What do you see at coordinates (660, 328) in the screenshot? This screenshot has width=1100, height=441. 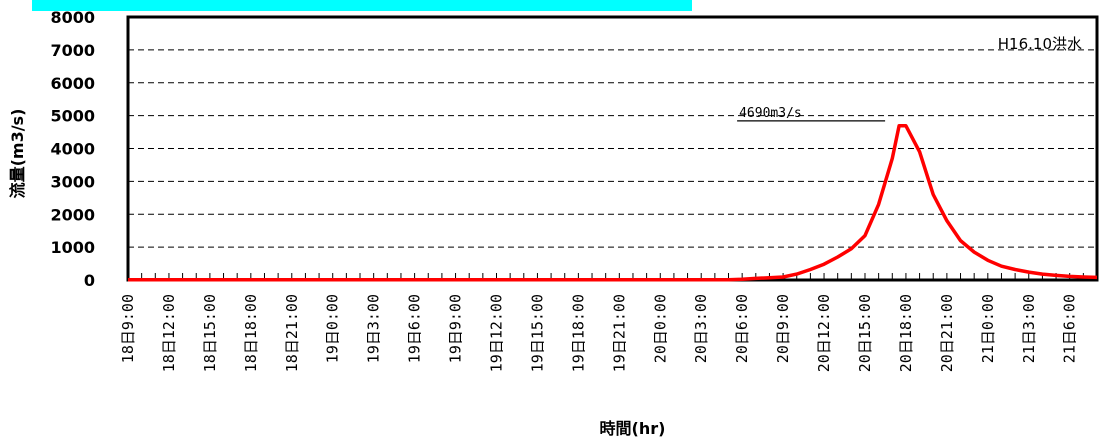 I see `x-tick-label: 20日0:00` at bounding box center [660, 328].